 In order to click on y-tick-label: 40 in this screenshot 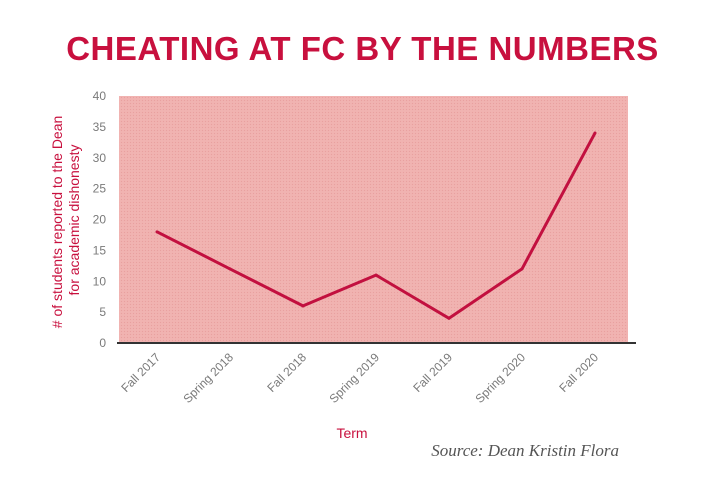, I will do `click(100, 96)`.